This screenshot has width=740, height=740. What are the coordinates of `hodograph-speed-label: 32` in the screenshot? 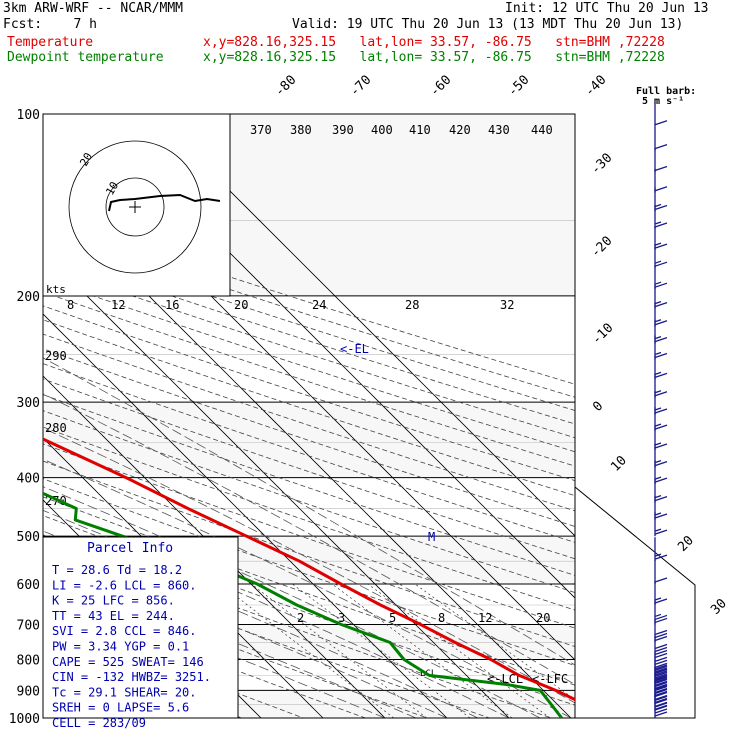 It's located at (507, 305).